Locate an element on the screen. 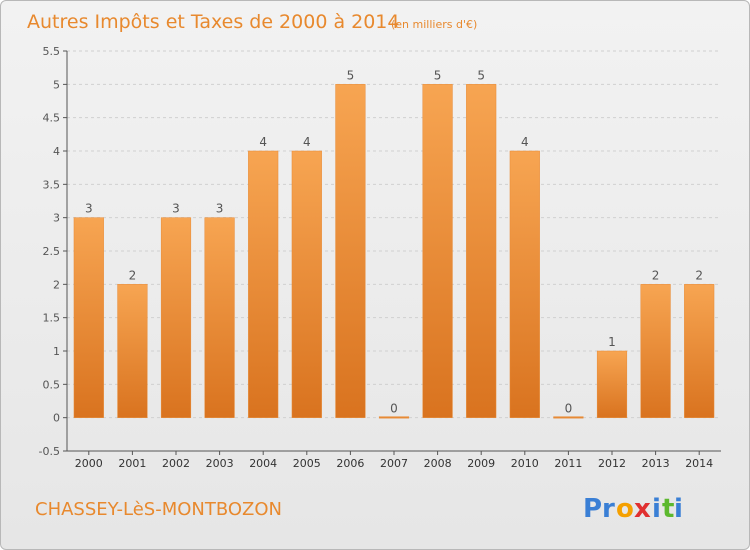  bar-2007 is located at coordinates (394, 417).